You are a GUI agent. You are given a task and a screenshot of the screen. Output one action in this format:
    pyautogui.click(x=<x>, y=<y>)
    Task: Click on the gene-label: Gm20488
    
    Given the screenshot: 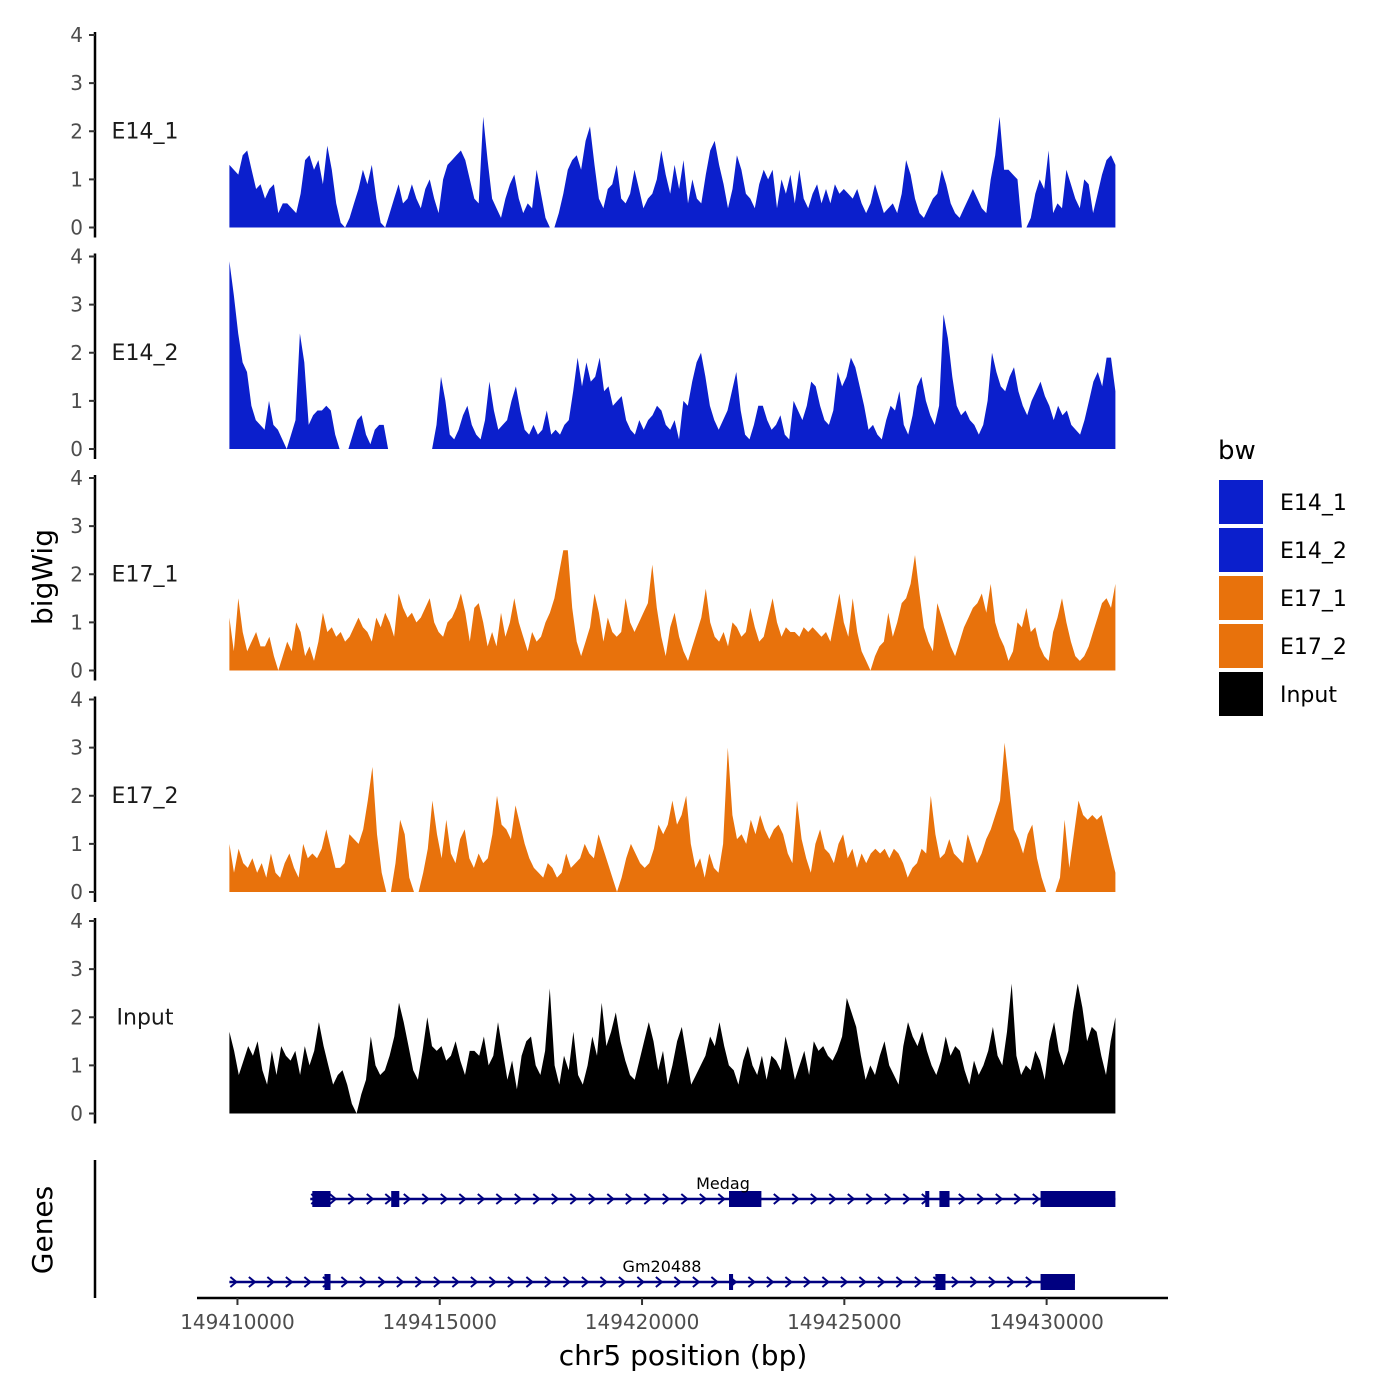 What is the action you would take?
    pyautogui.click(x=662, y=1266)
    